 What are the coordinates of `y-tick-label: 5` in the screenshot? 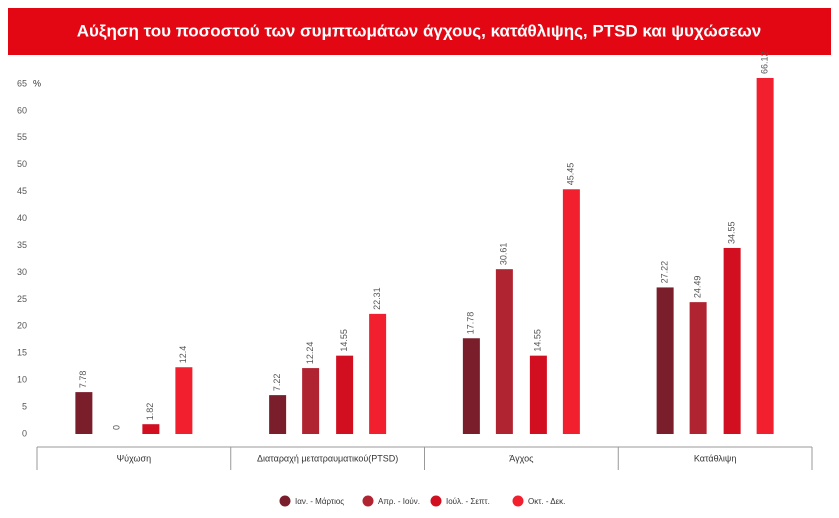 It's located at (24, 406).